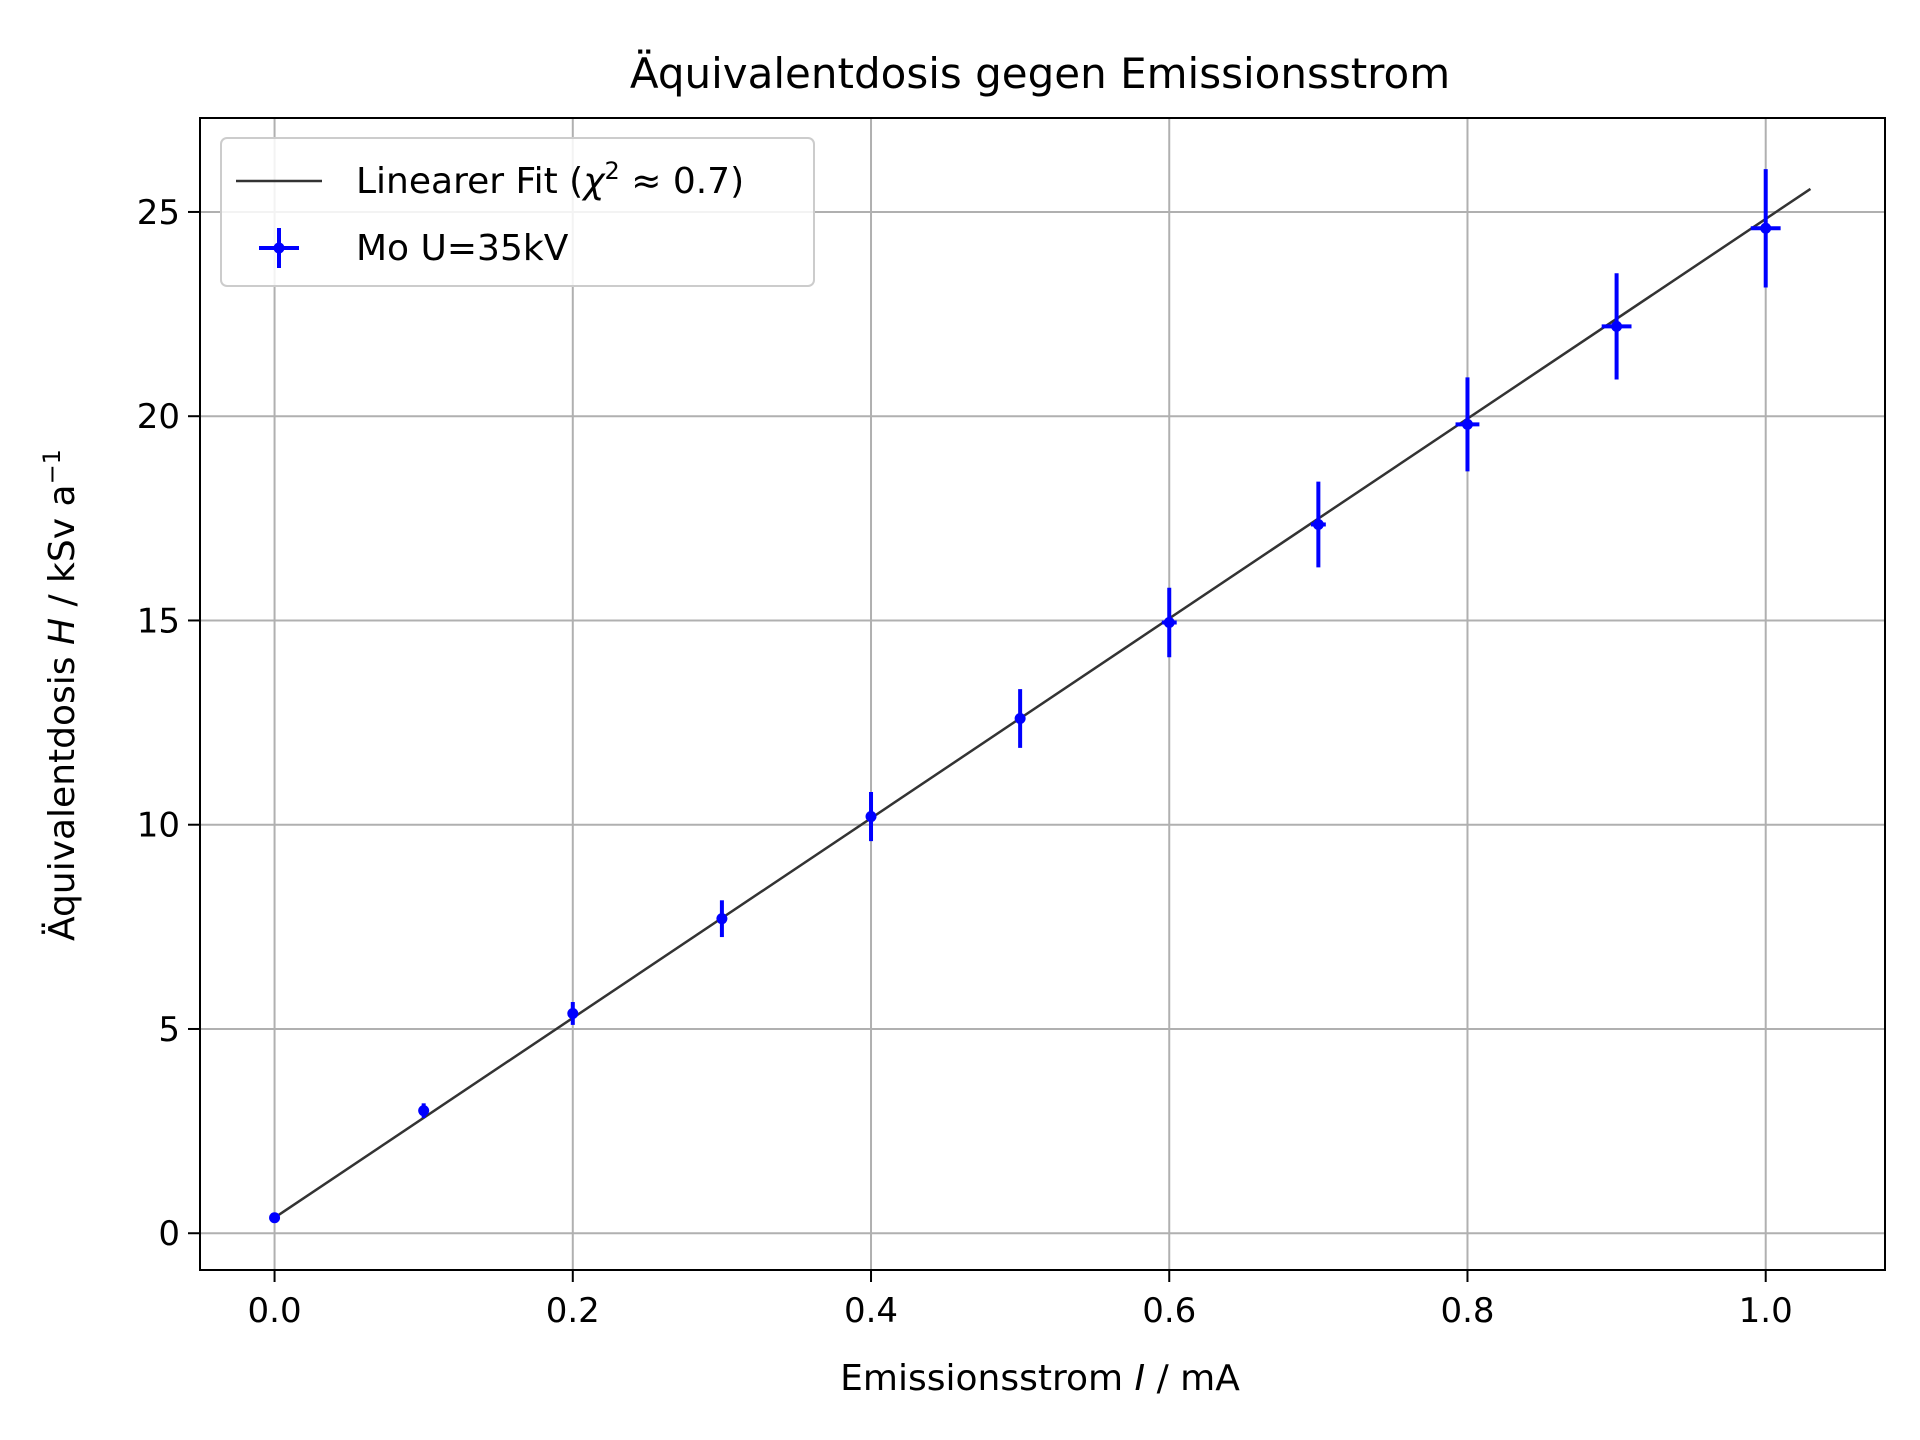  I want to click on legend: Linearer Fit (χ2 ≈ 0.7) Mo U=35kV, so click(517, 212).